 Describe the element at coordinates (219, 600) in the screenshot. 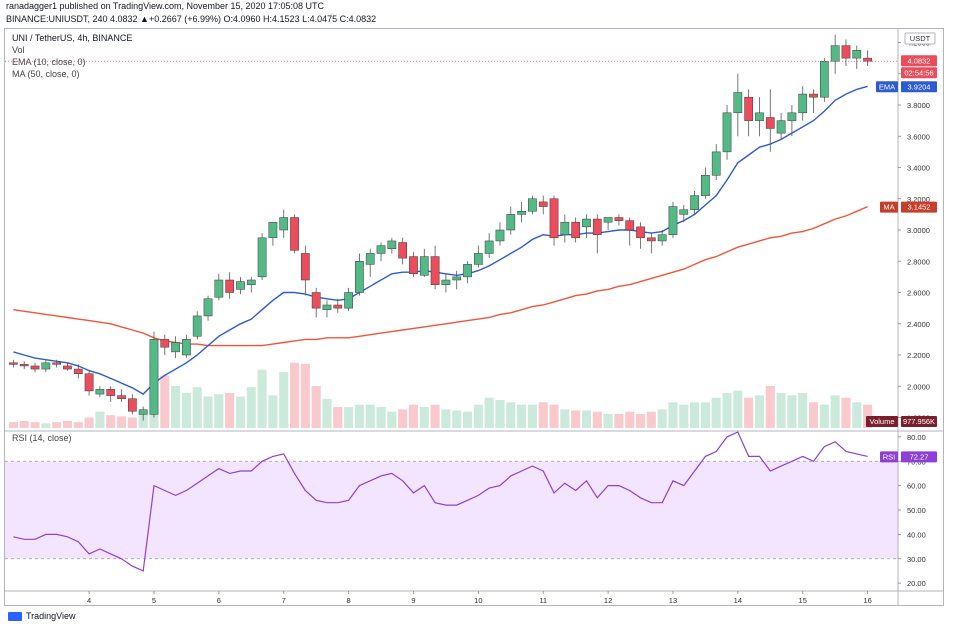

I see `time-tick-label: 6` at that location.